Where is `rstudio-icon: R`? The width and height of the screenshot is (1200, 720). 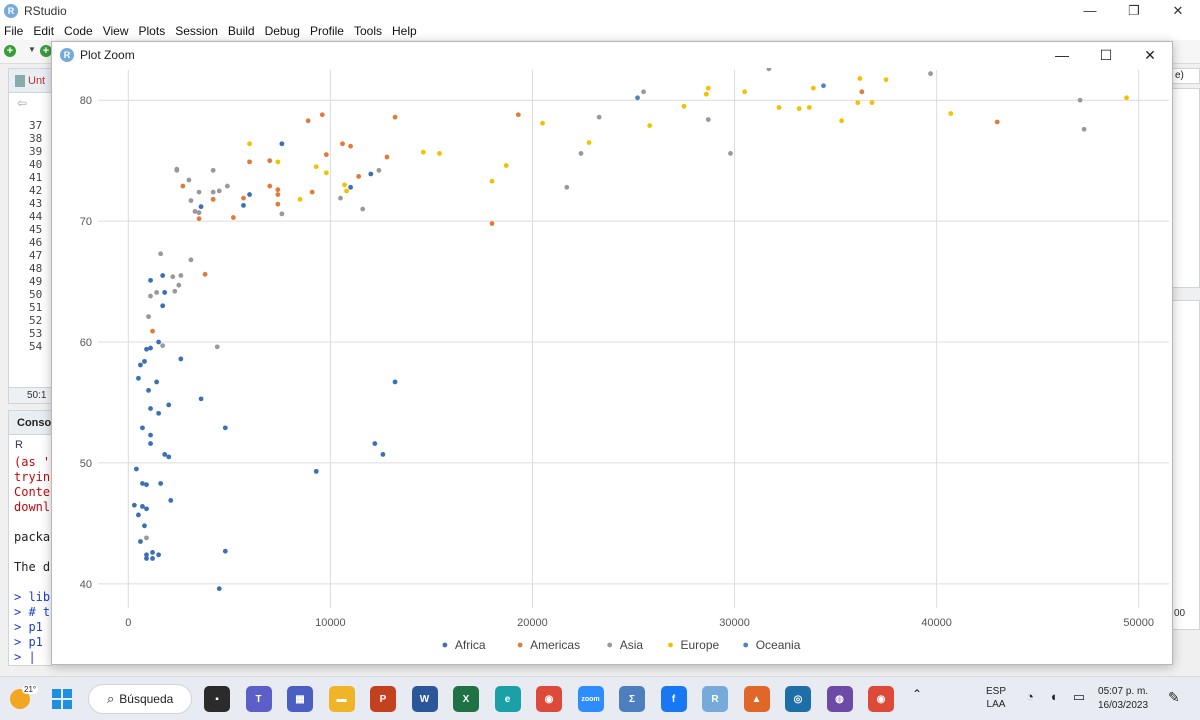
rstudio-icon: R is located at coordinates (715, 699).